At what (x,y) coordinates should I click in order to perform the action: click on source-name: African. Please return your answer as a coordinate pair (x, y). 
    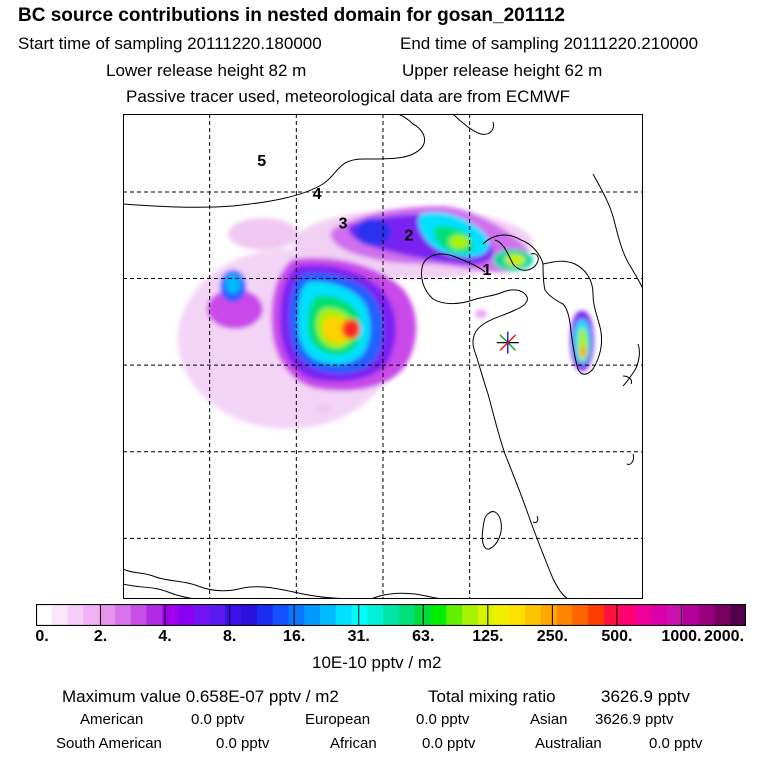
    Looking at the image, I should click on (353, 743).